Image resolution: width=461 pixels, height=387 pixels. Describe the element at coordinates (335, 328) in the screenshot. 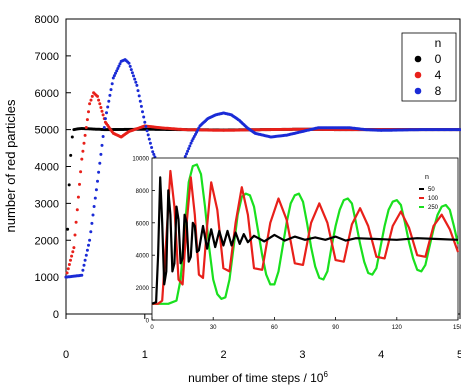

I see `inset-x-tick-label: 90` at that location.